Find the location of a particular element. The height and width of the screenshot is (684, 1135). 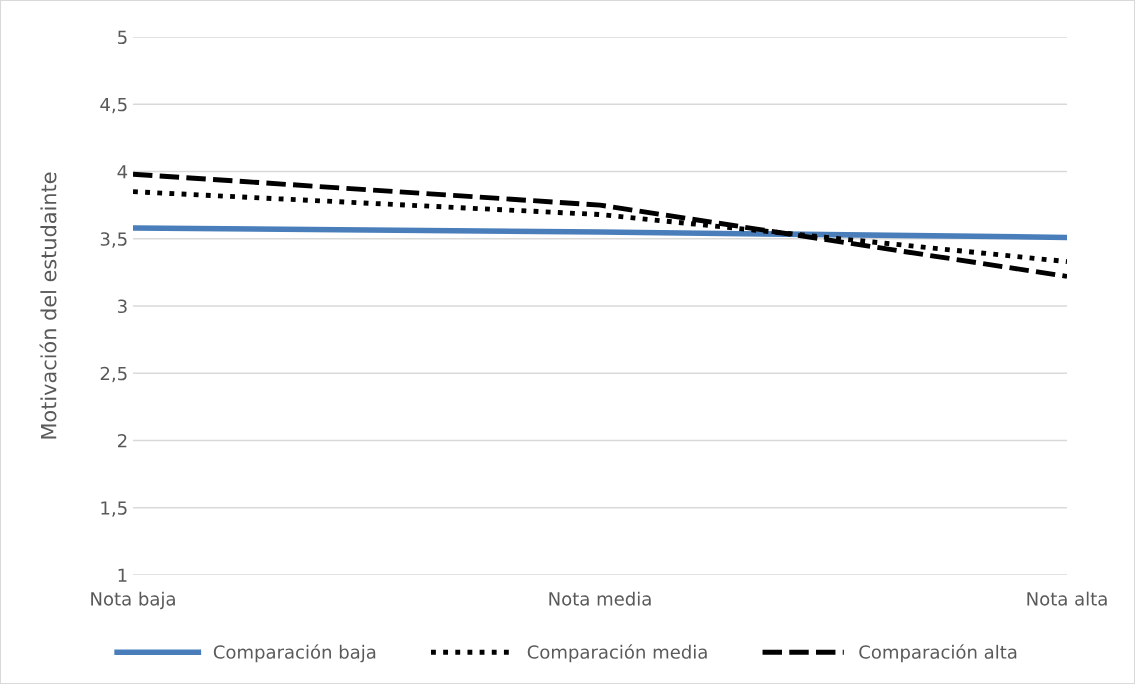

y-tick-label: 4,5 is located at coordinates (113, 105).